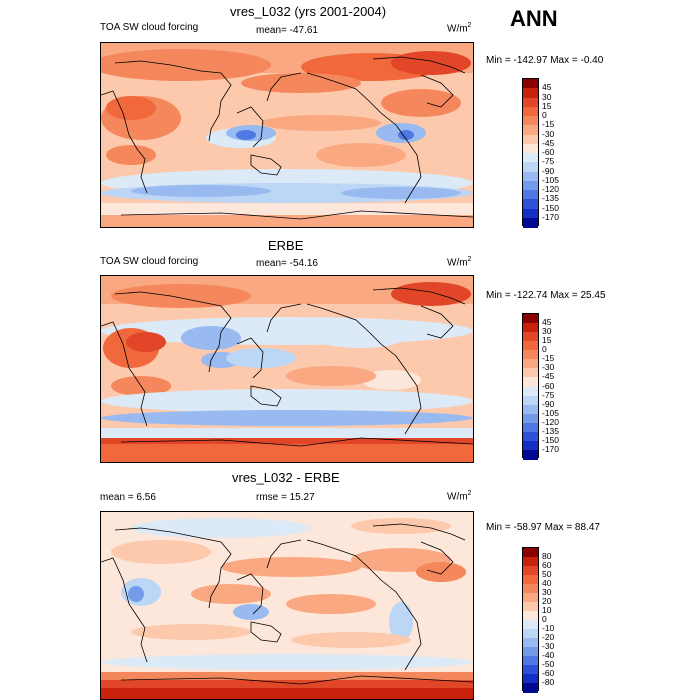 This screenshot has width=700, height=700. I want to click on minmax-label: Min = -122.74 Max = 25.45, so click(546, 295).